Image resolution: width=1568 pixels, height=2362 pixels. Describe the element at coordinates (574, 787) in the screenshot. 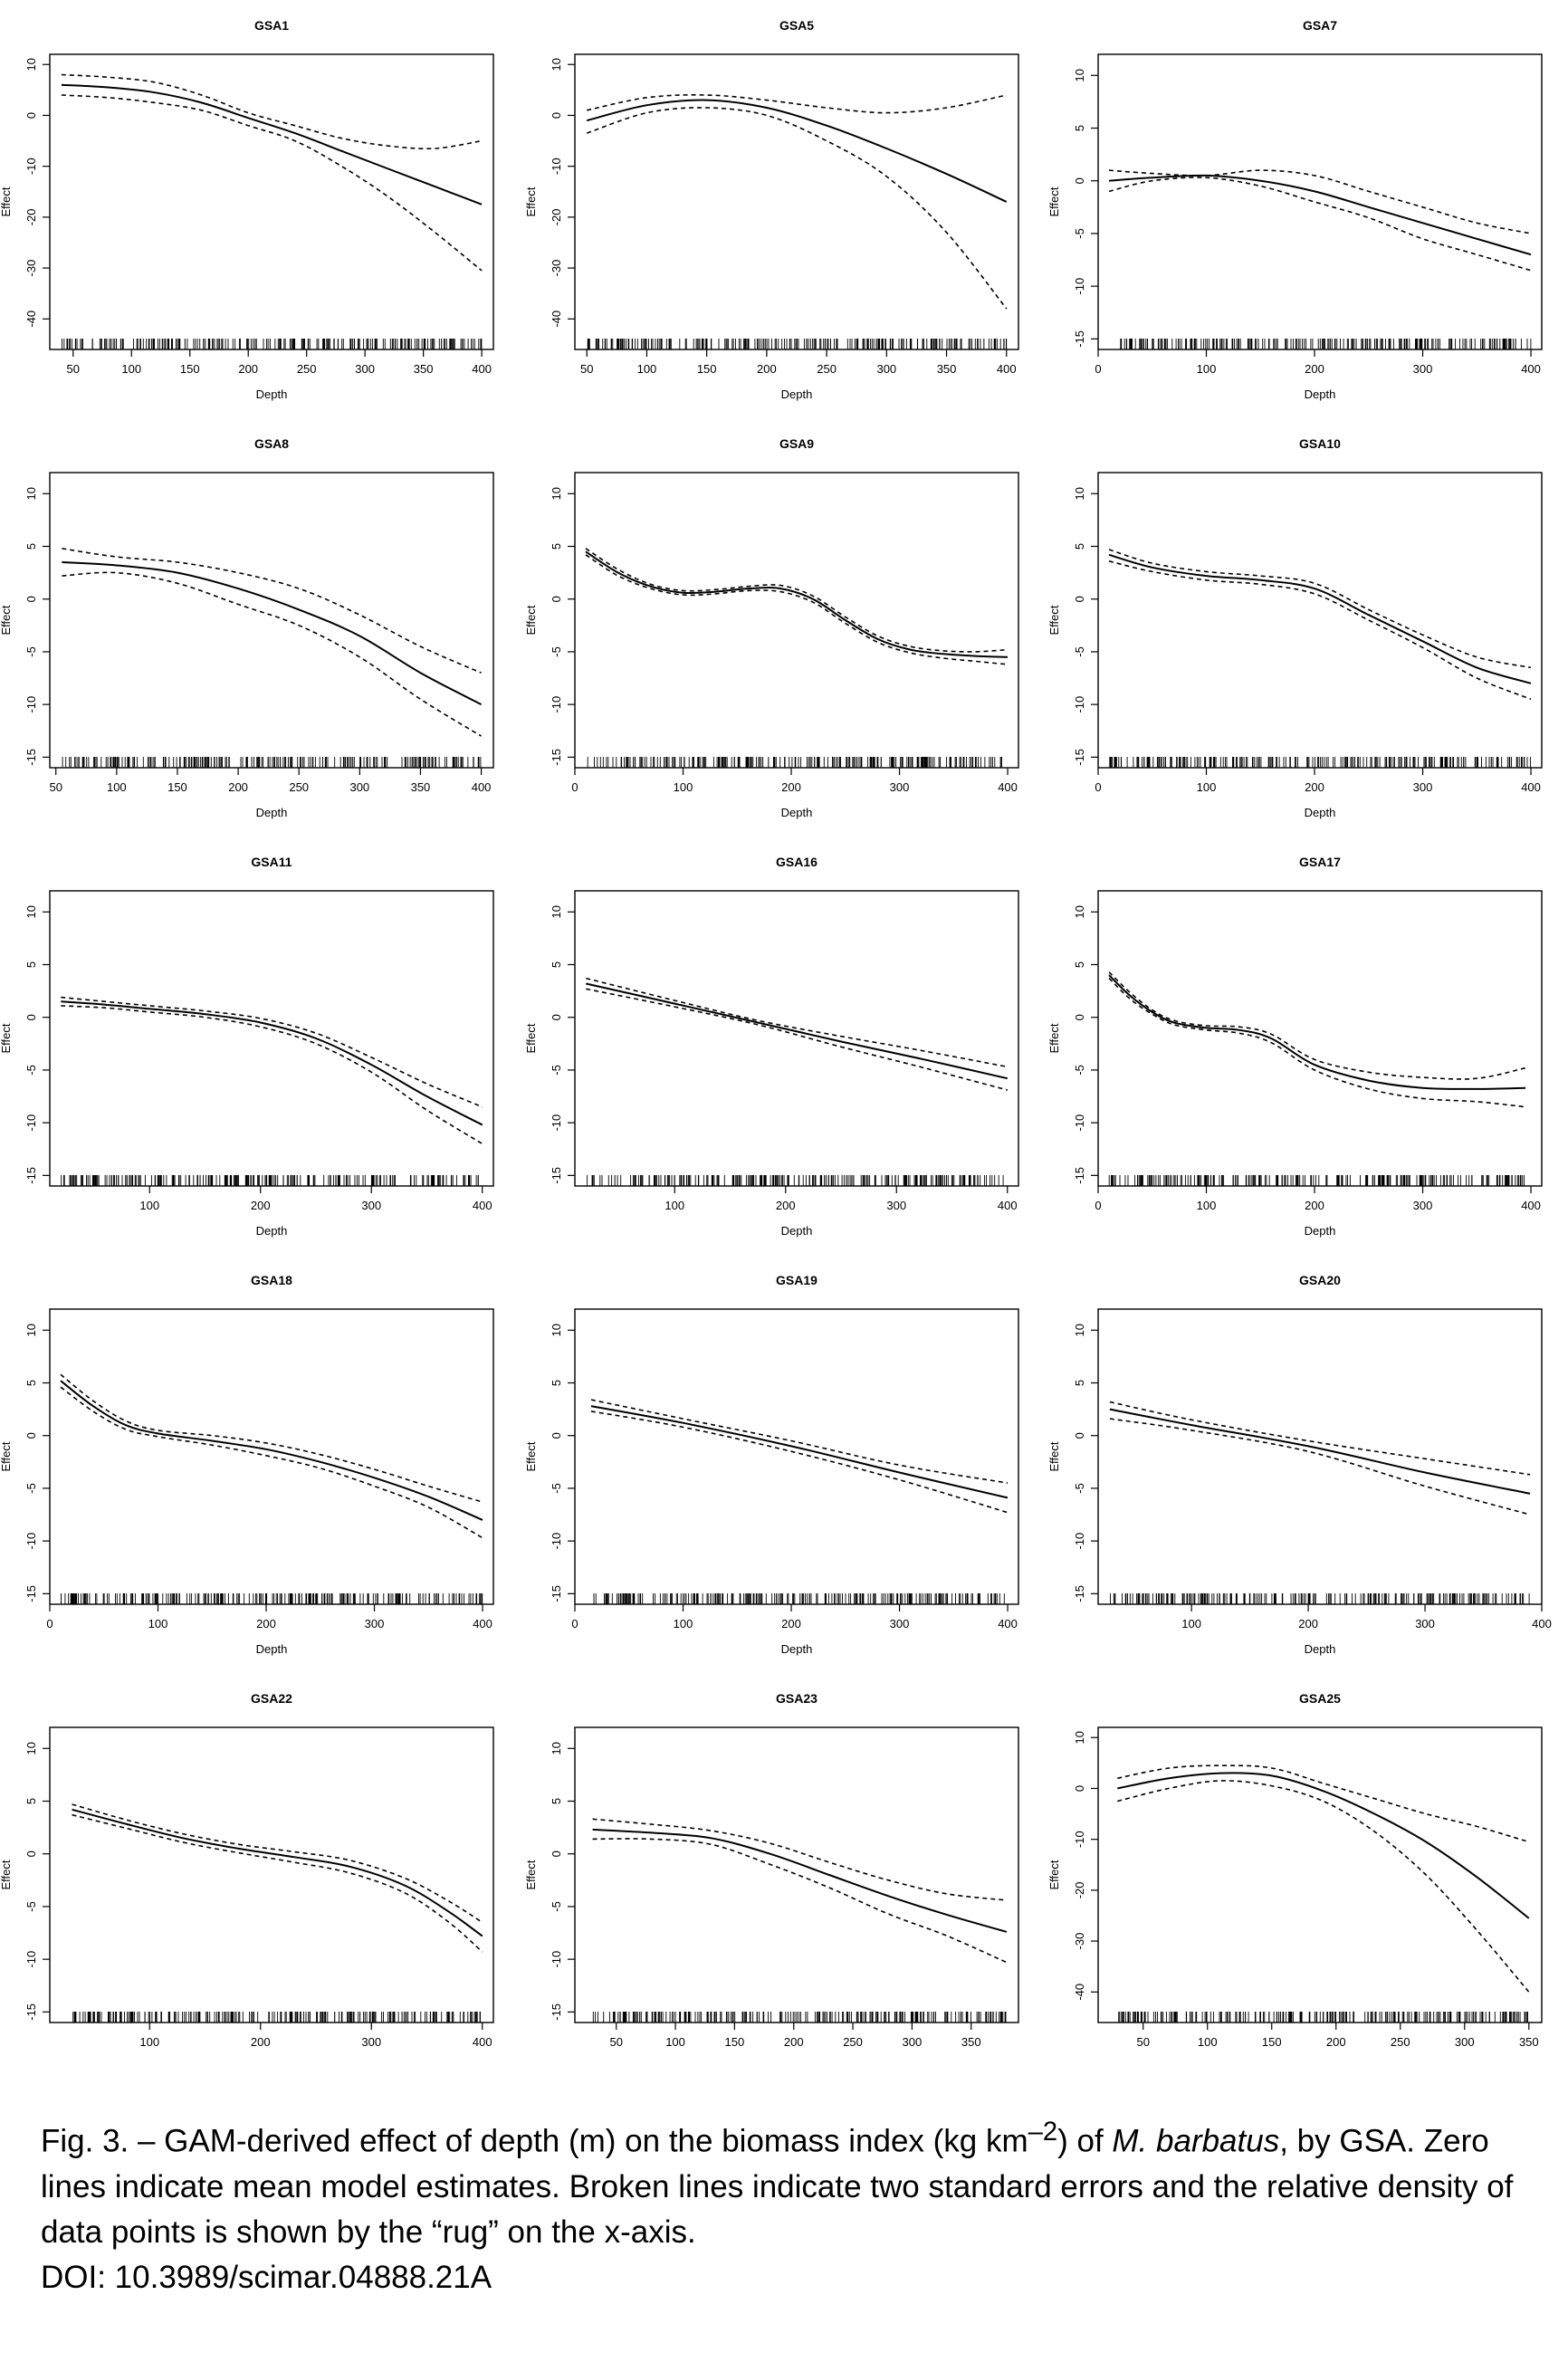

I see `x-tick-label: 0` at that location.